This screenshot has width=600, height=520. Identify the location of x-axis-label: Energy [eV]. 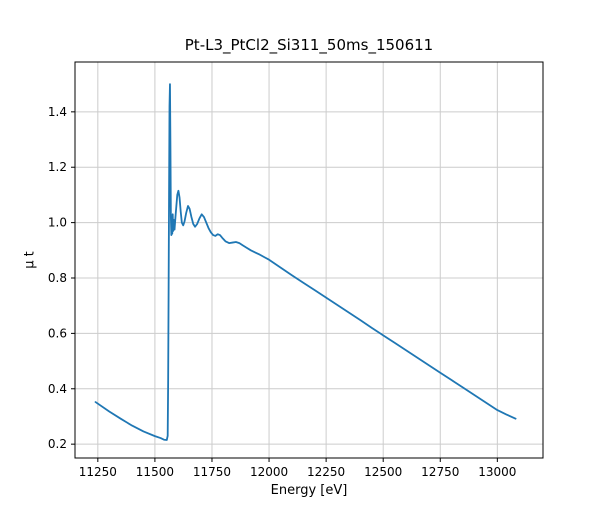
(309, 490).